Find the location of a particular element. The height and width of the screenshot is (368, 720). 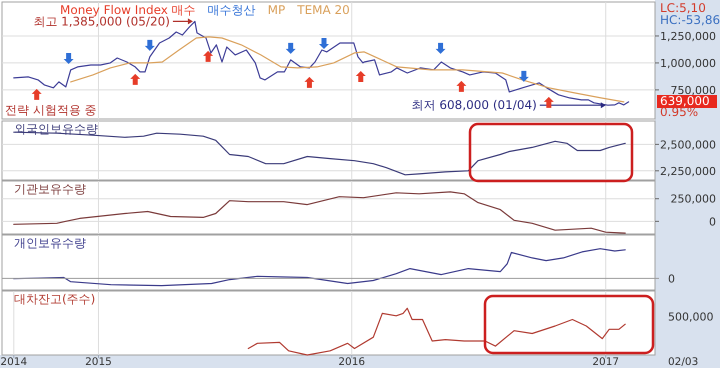

annotation: 최저 608,000 (01/04) is located at coordinates (474, 105).